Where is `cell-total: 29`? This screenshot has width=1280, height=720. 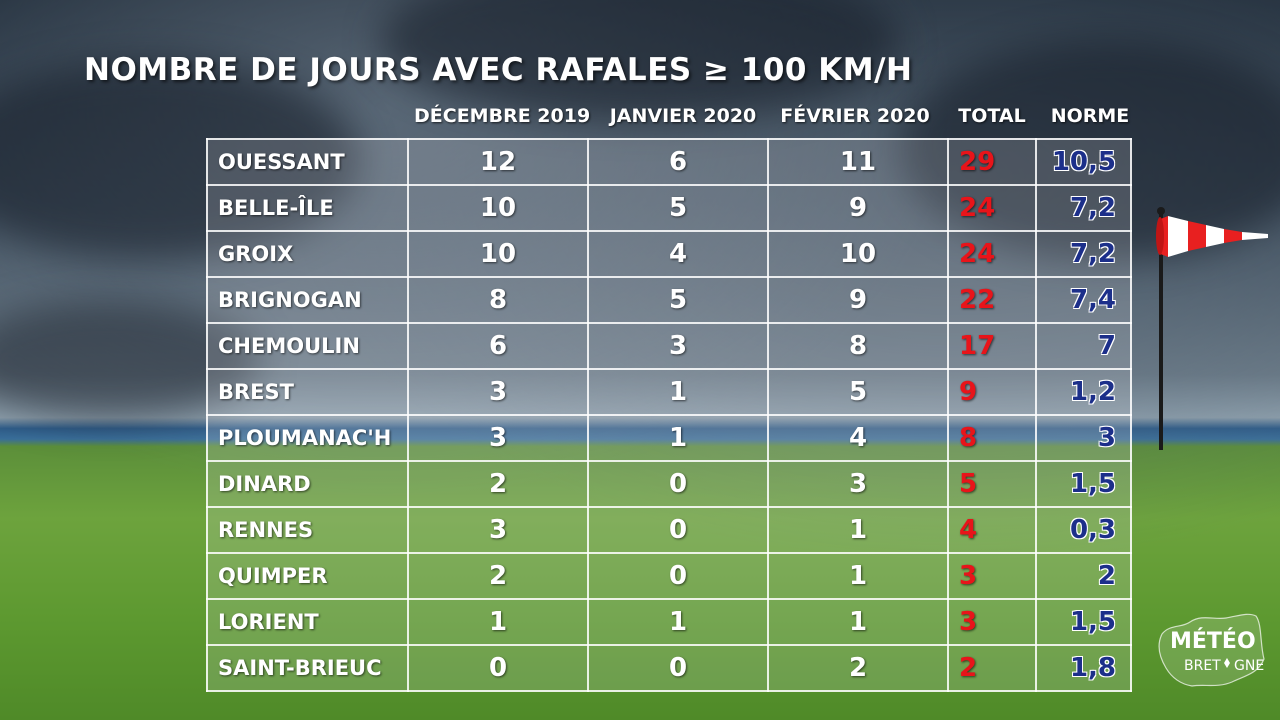 cell-total: 29 is located at coordinates (992, 162).